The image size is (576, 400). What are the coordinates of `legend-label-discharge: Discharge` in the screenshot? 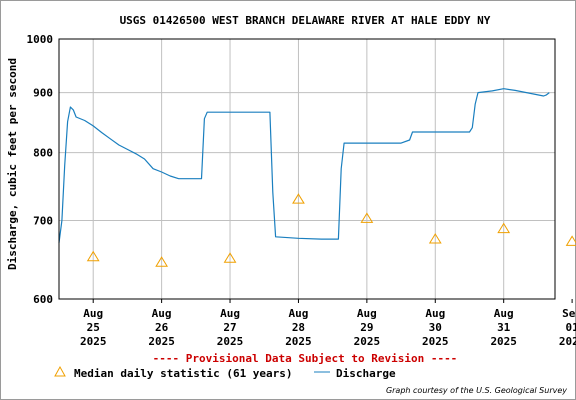 It's located at (366, 373).